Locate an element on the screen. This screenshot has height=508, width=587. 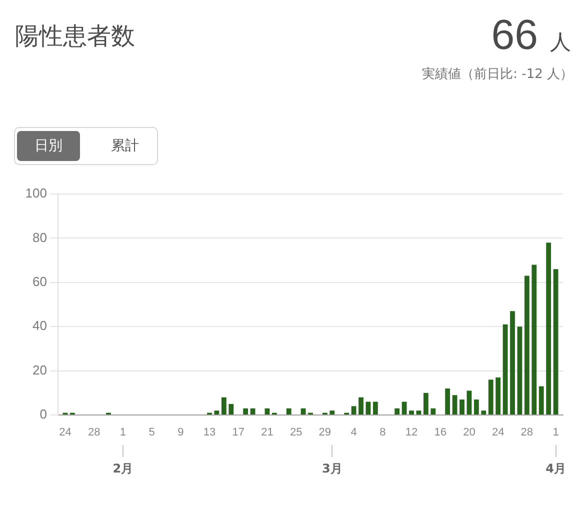
x-tick-label: 21 is located at coordinates (267, 432).